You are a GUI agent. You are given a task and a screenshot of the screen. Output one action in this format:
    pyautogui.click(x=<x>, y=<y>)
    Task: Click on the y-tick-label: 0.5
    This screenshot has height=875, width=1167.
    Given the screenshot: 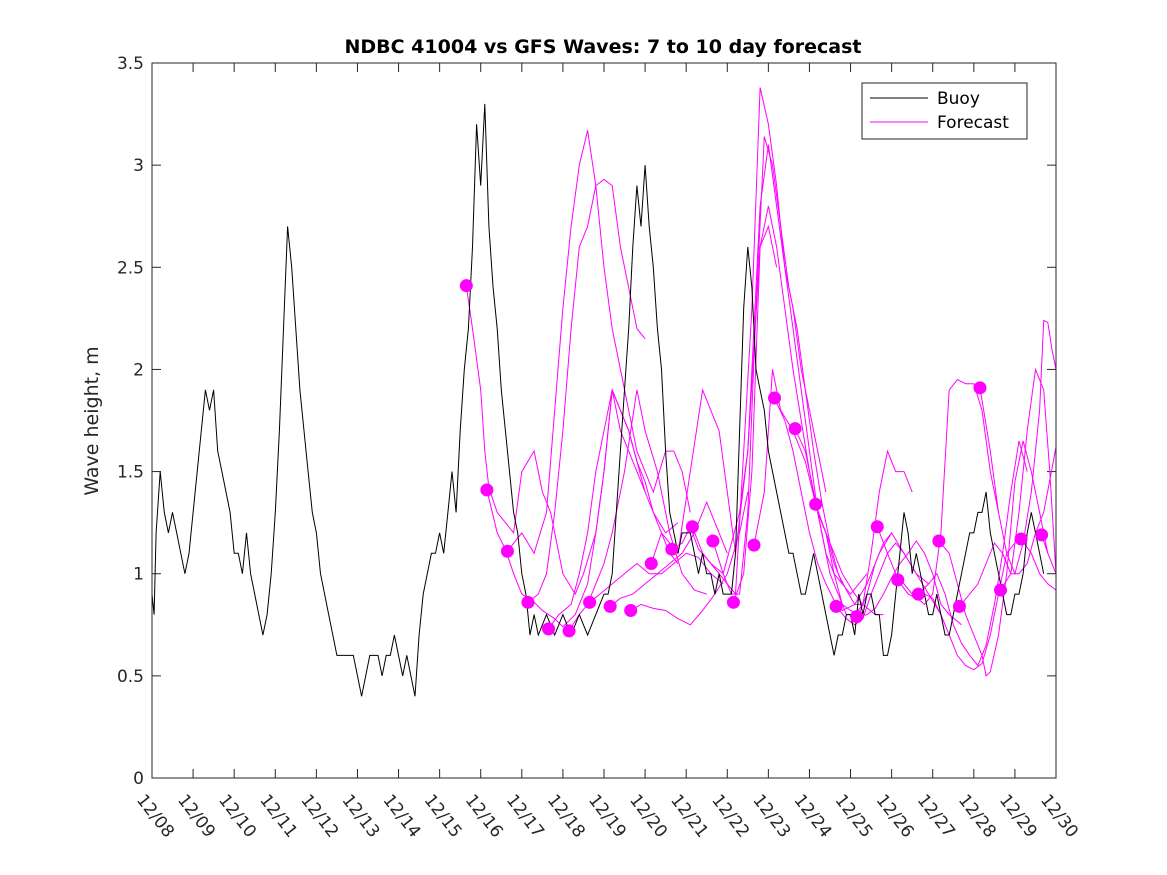 What is the action you would take?
    pyautogui.click(x=130, y=677)
    